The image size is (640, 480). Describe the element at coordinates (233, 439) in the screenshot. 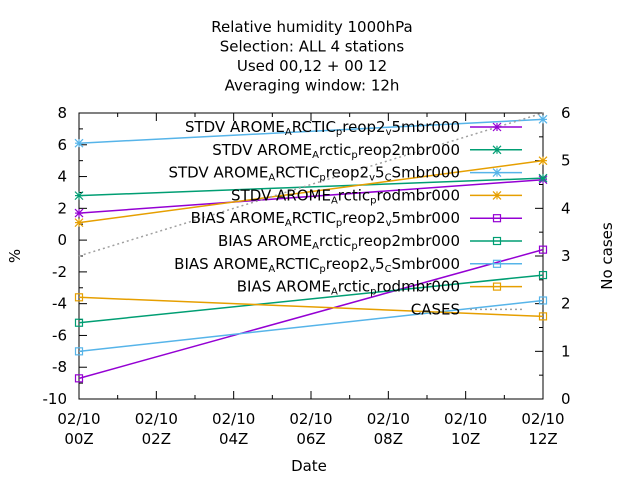

I see `x-tick-label-hour: 04Z` at that location.